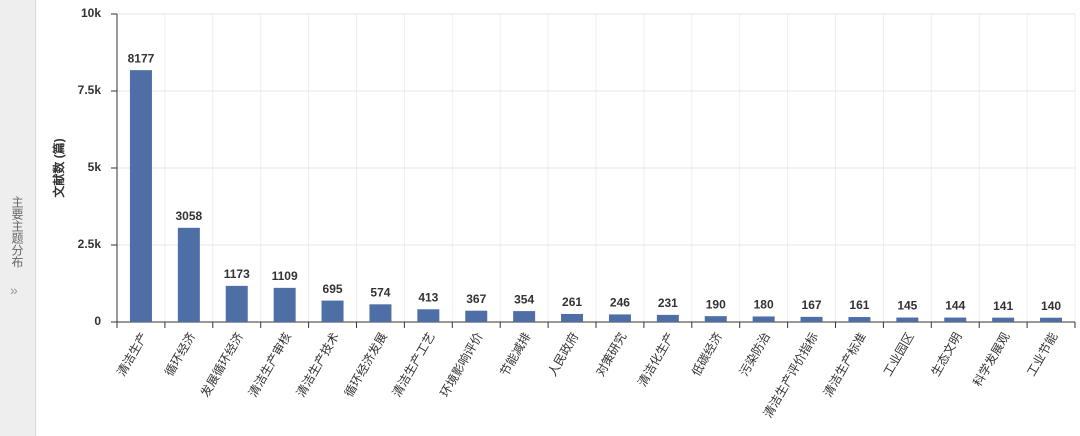  What do you see at coordinates (91, 13) in the screenshot?
I see `y-tick-label: 10k` at bounding box center [91, 13].